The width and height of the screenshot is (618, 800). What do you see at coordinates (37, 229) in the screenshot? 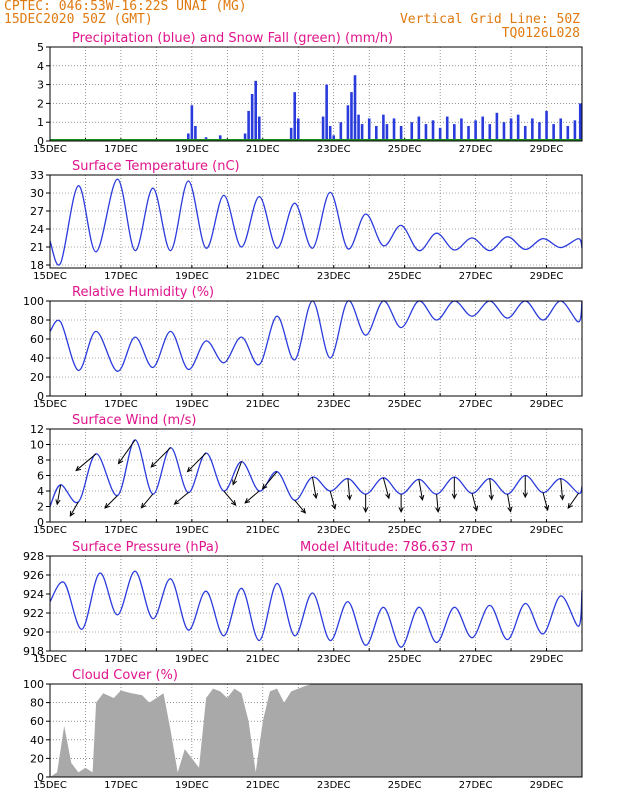
I see `y-tick-label: 24` at bounding box center [37, 229].